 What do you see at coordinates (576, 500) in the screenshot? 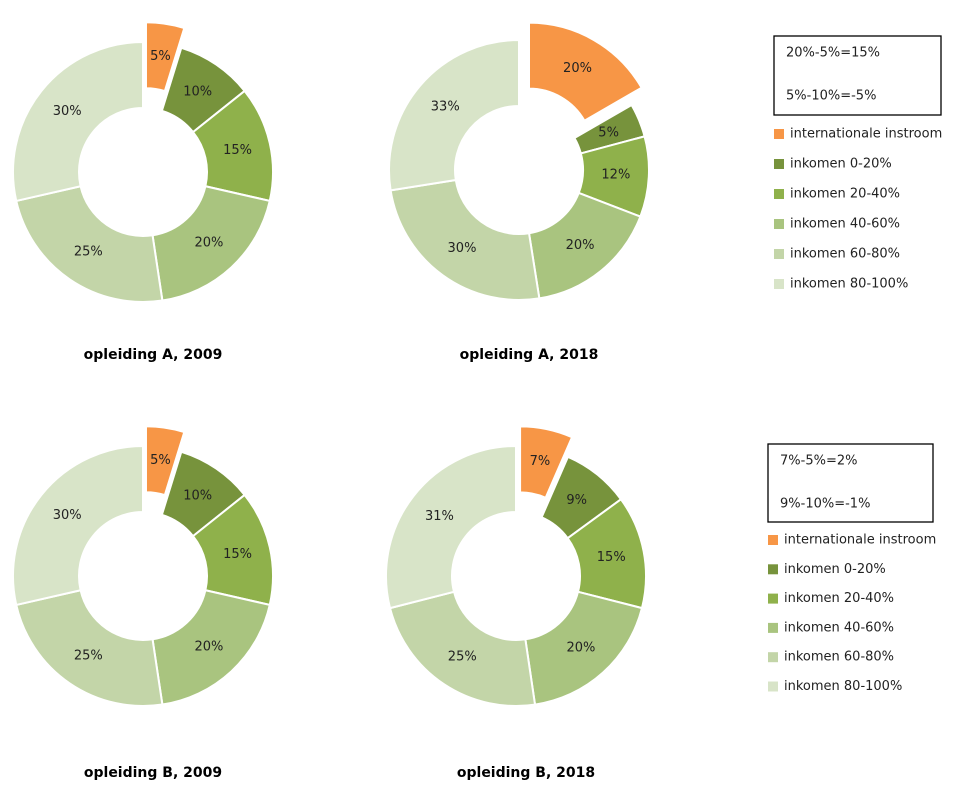
I see `data-label: 9%` at bounding box center [576, 500].